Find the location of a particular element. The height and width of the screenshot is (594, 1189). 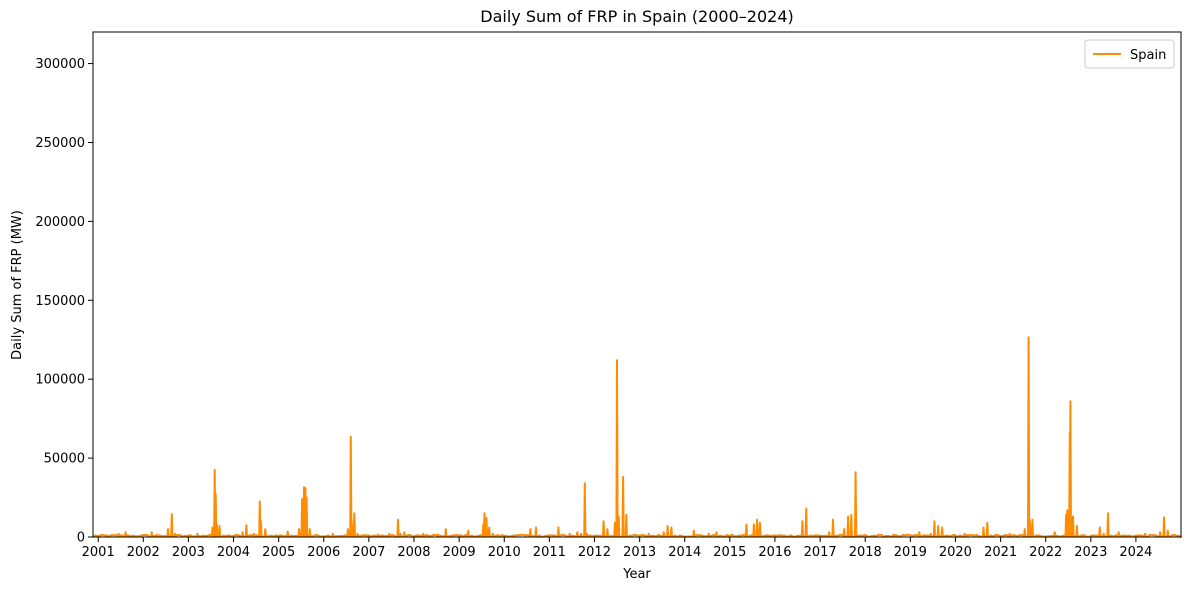

y-tick-label: 50000 is located at coordinates (64, 459).